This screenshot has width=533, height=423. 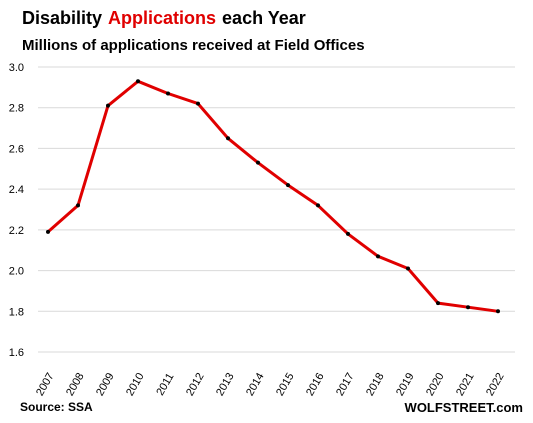 What do you see at coordinates (56, 407) in the screenshot?
I see `source-note: Source: SSA` at bounding box center [56, 407].